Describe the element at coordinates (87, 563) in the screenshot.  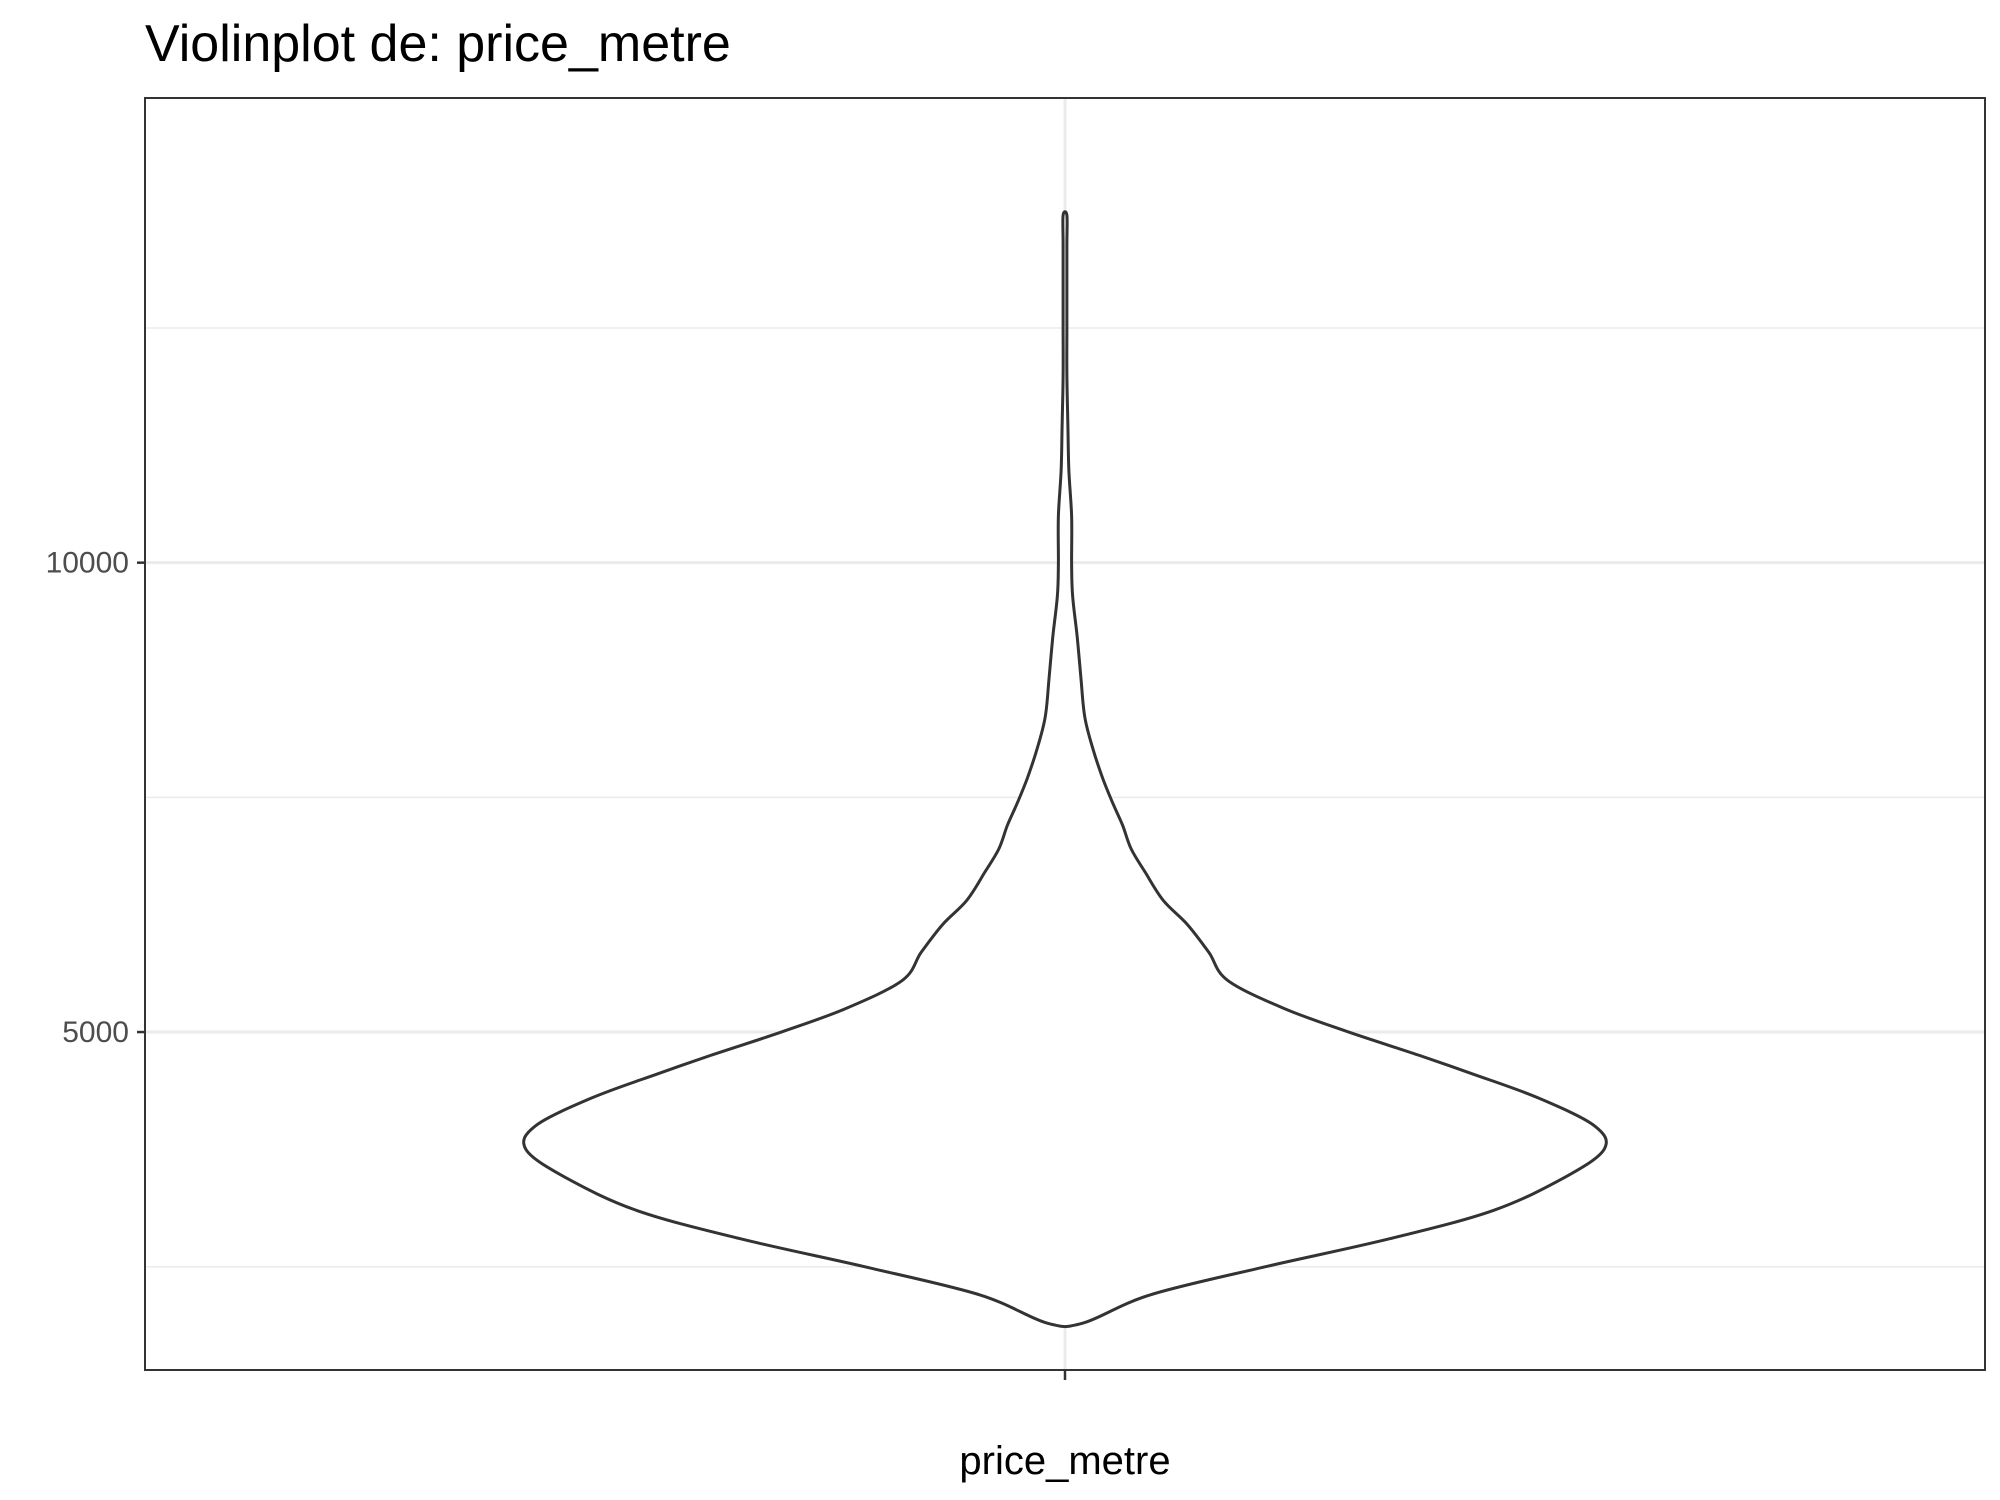
I see `y-tick-label: 10000` at that location.